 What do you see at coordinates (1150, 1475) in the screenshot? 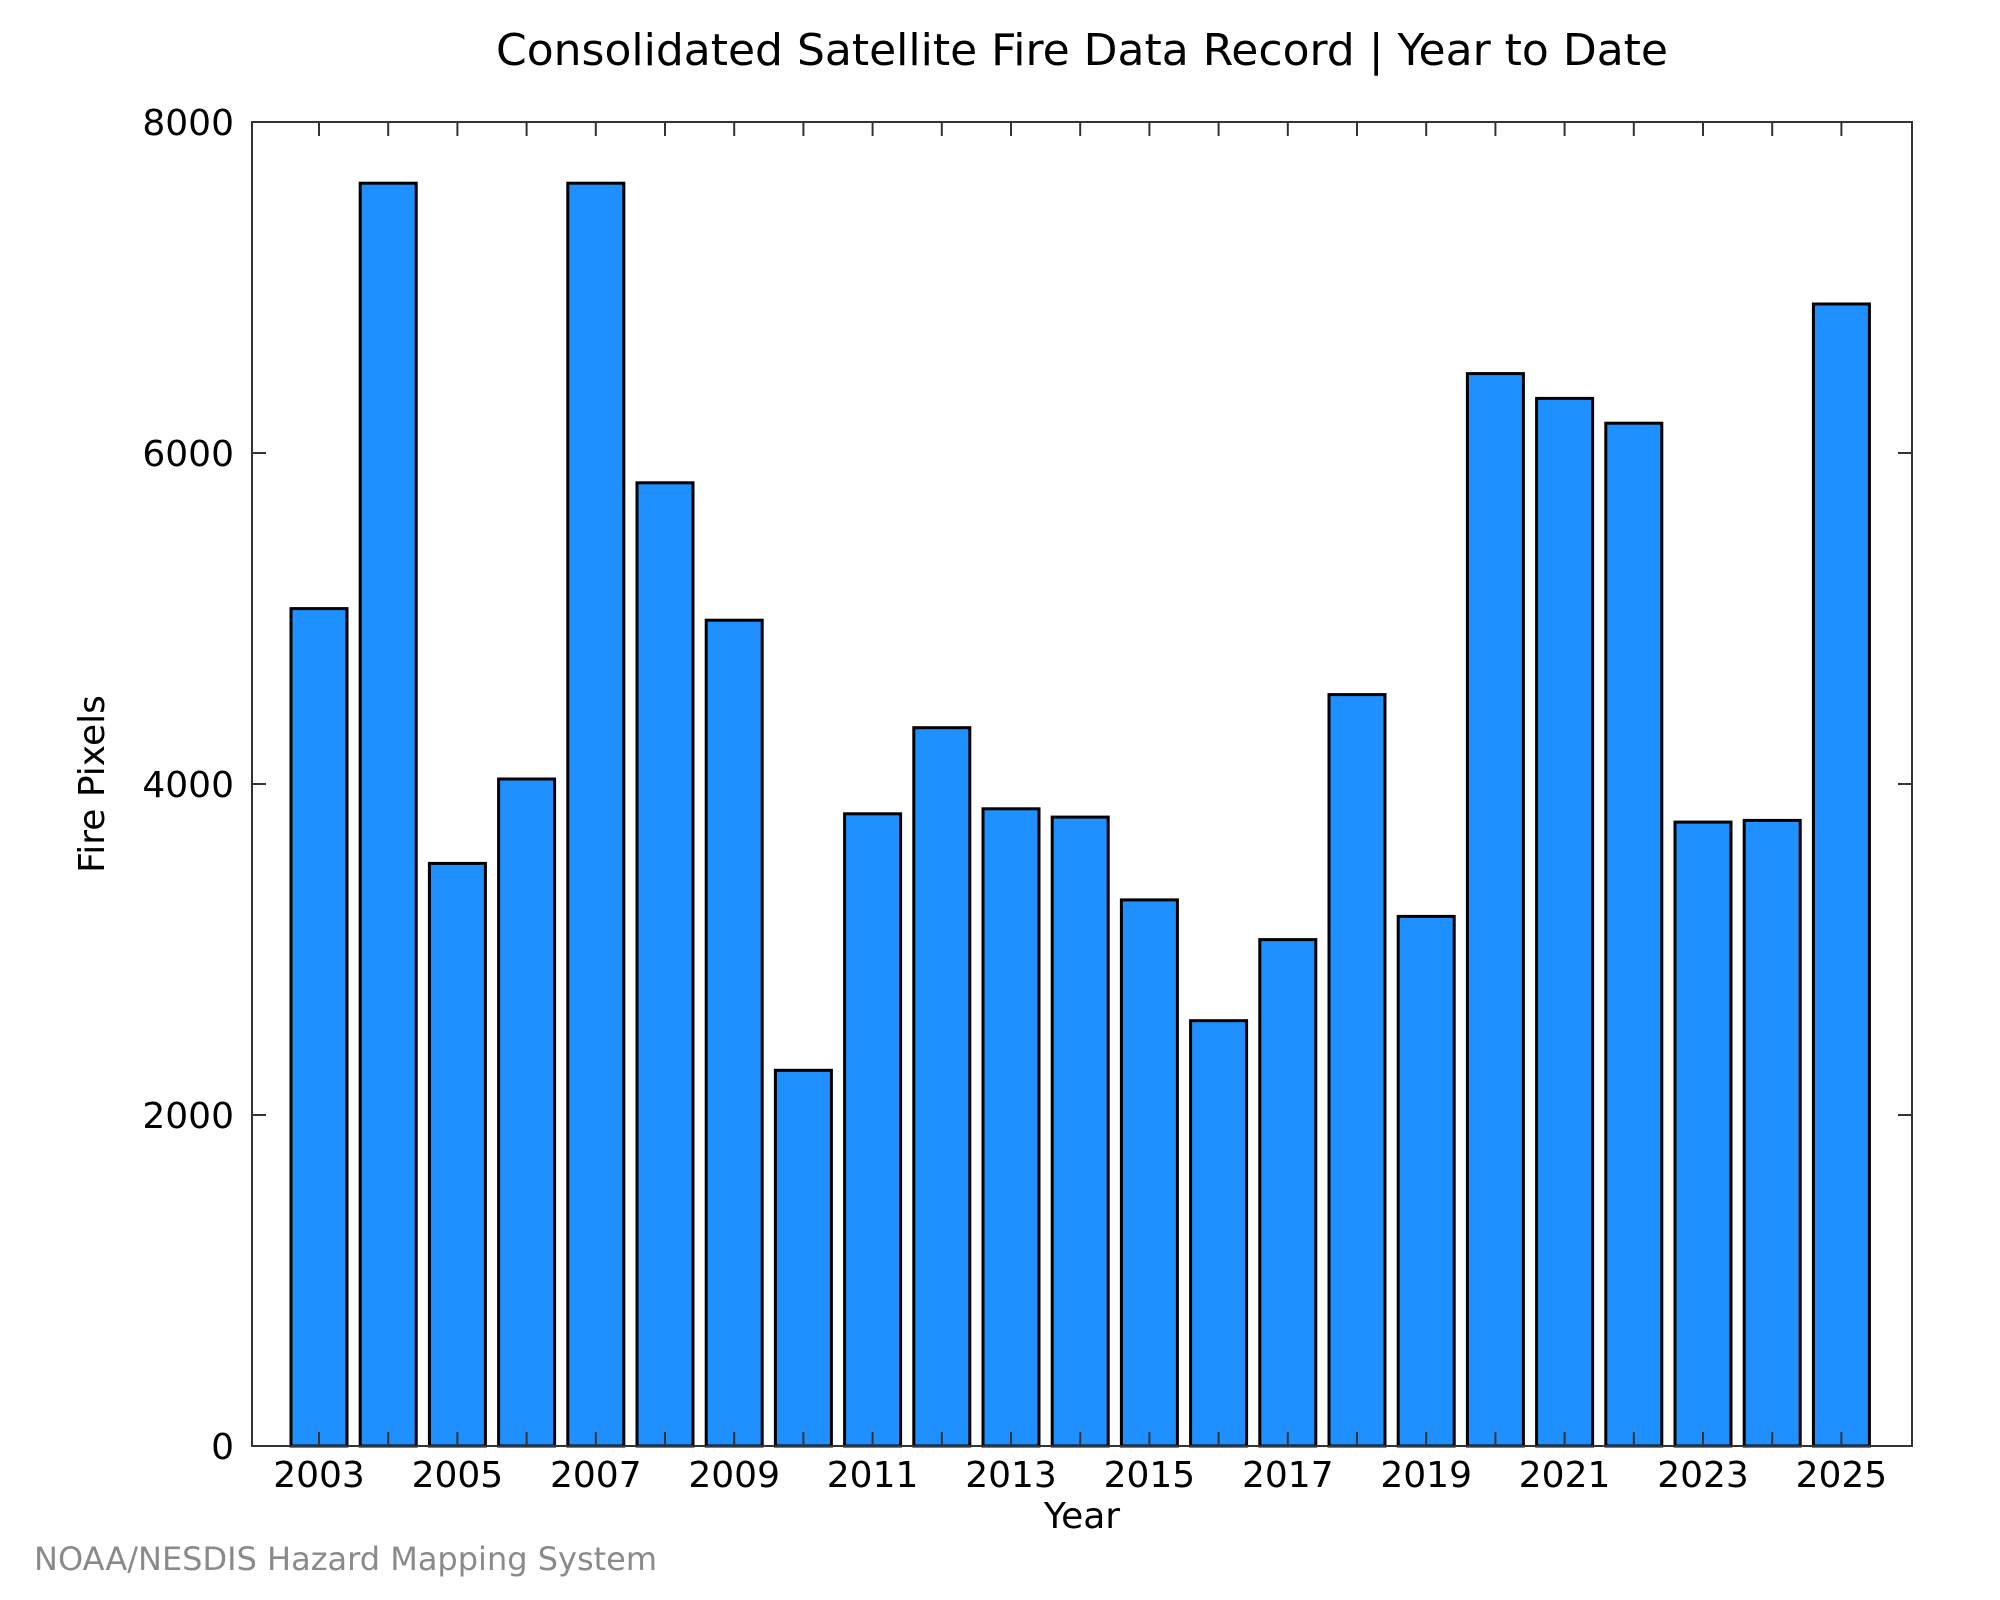
I see `x-tick-label: 2015` at bounding box center [1150, 1475].